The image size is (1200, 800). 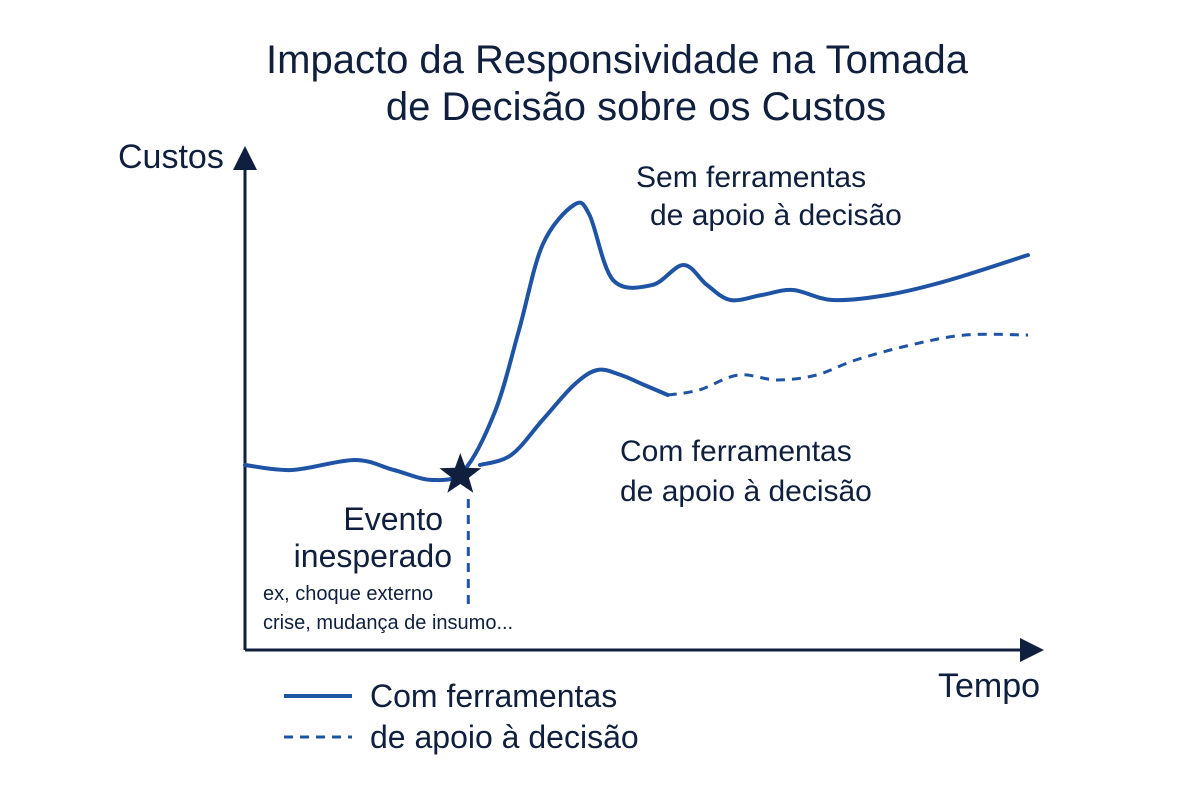 I want to click on event-label-title-1: Evento, so click(x=393, y=519).